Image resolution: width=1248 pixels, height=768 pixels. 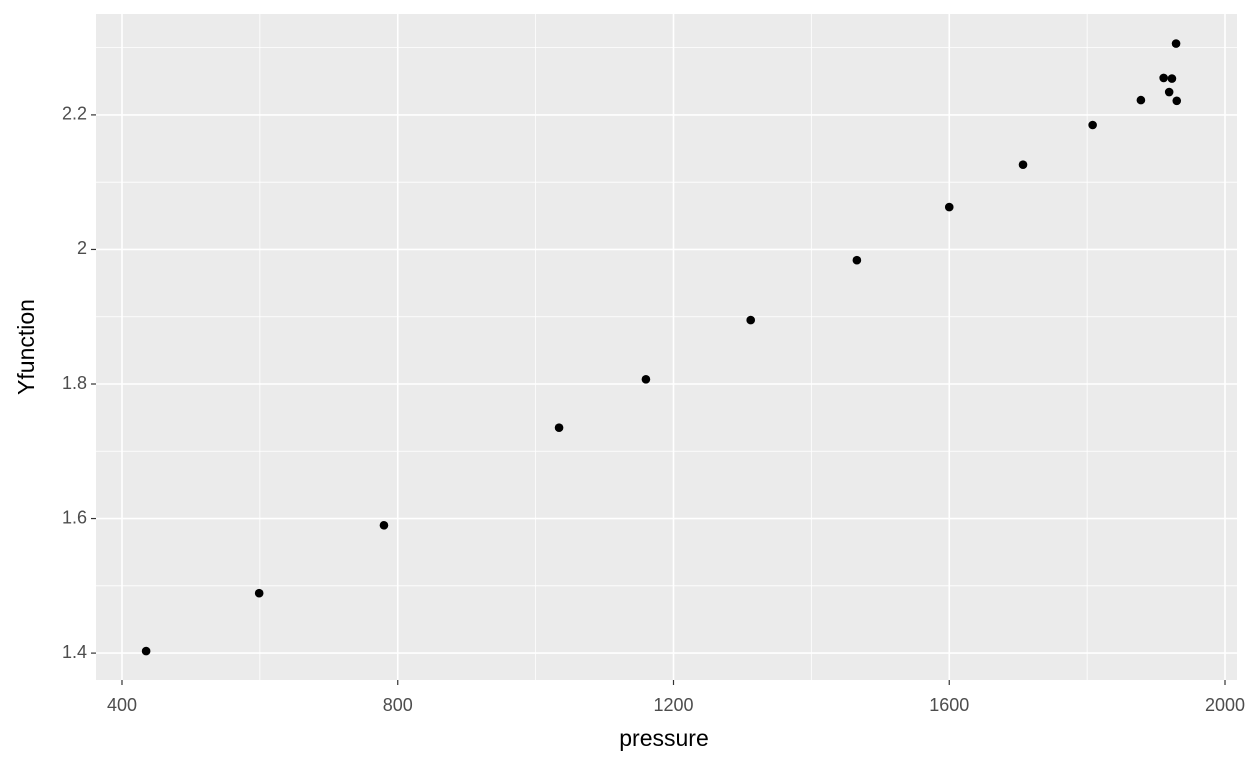 What do you see at coordinates (74, 383) in the screenshot?
I see `y-tick-label: 1.8` at bounding box center [74, 383].